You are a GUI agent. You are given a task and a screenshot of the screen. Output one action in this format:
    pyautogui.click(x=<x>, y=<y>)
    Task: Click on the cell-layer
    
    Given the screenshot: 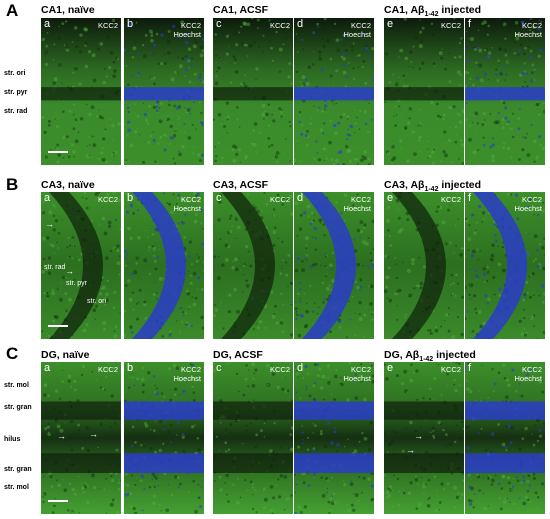 What is the action you would take?
    pyautogui.click(x=334, y=410)
    